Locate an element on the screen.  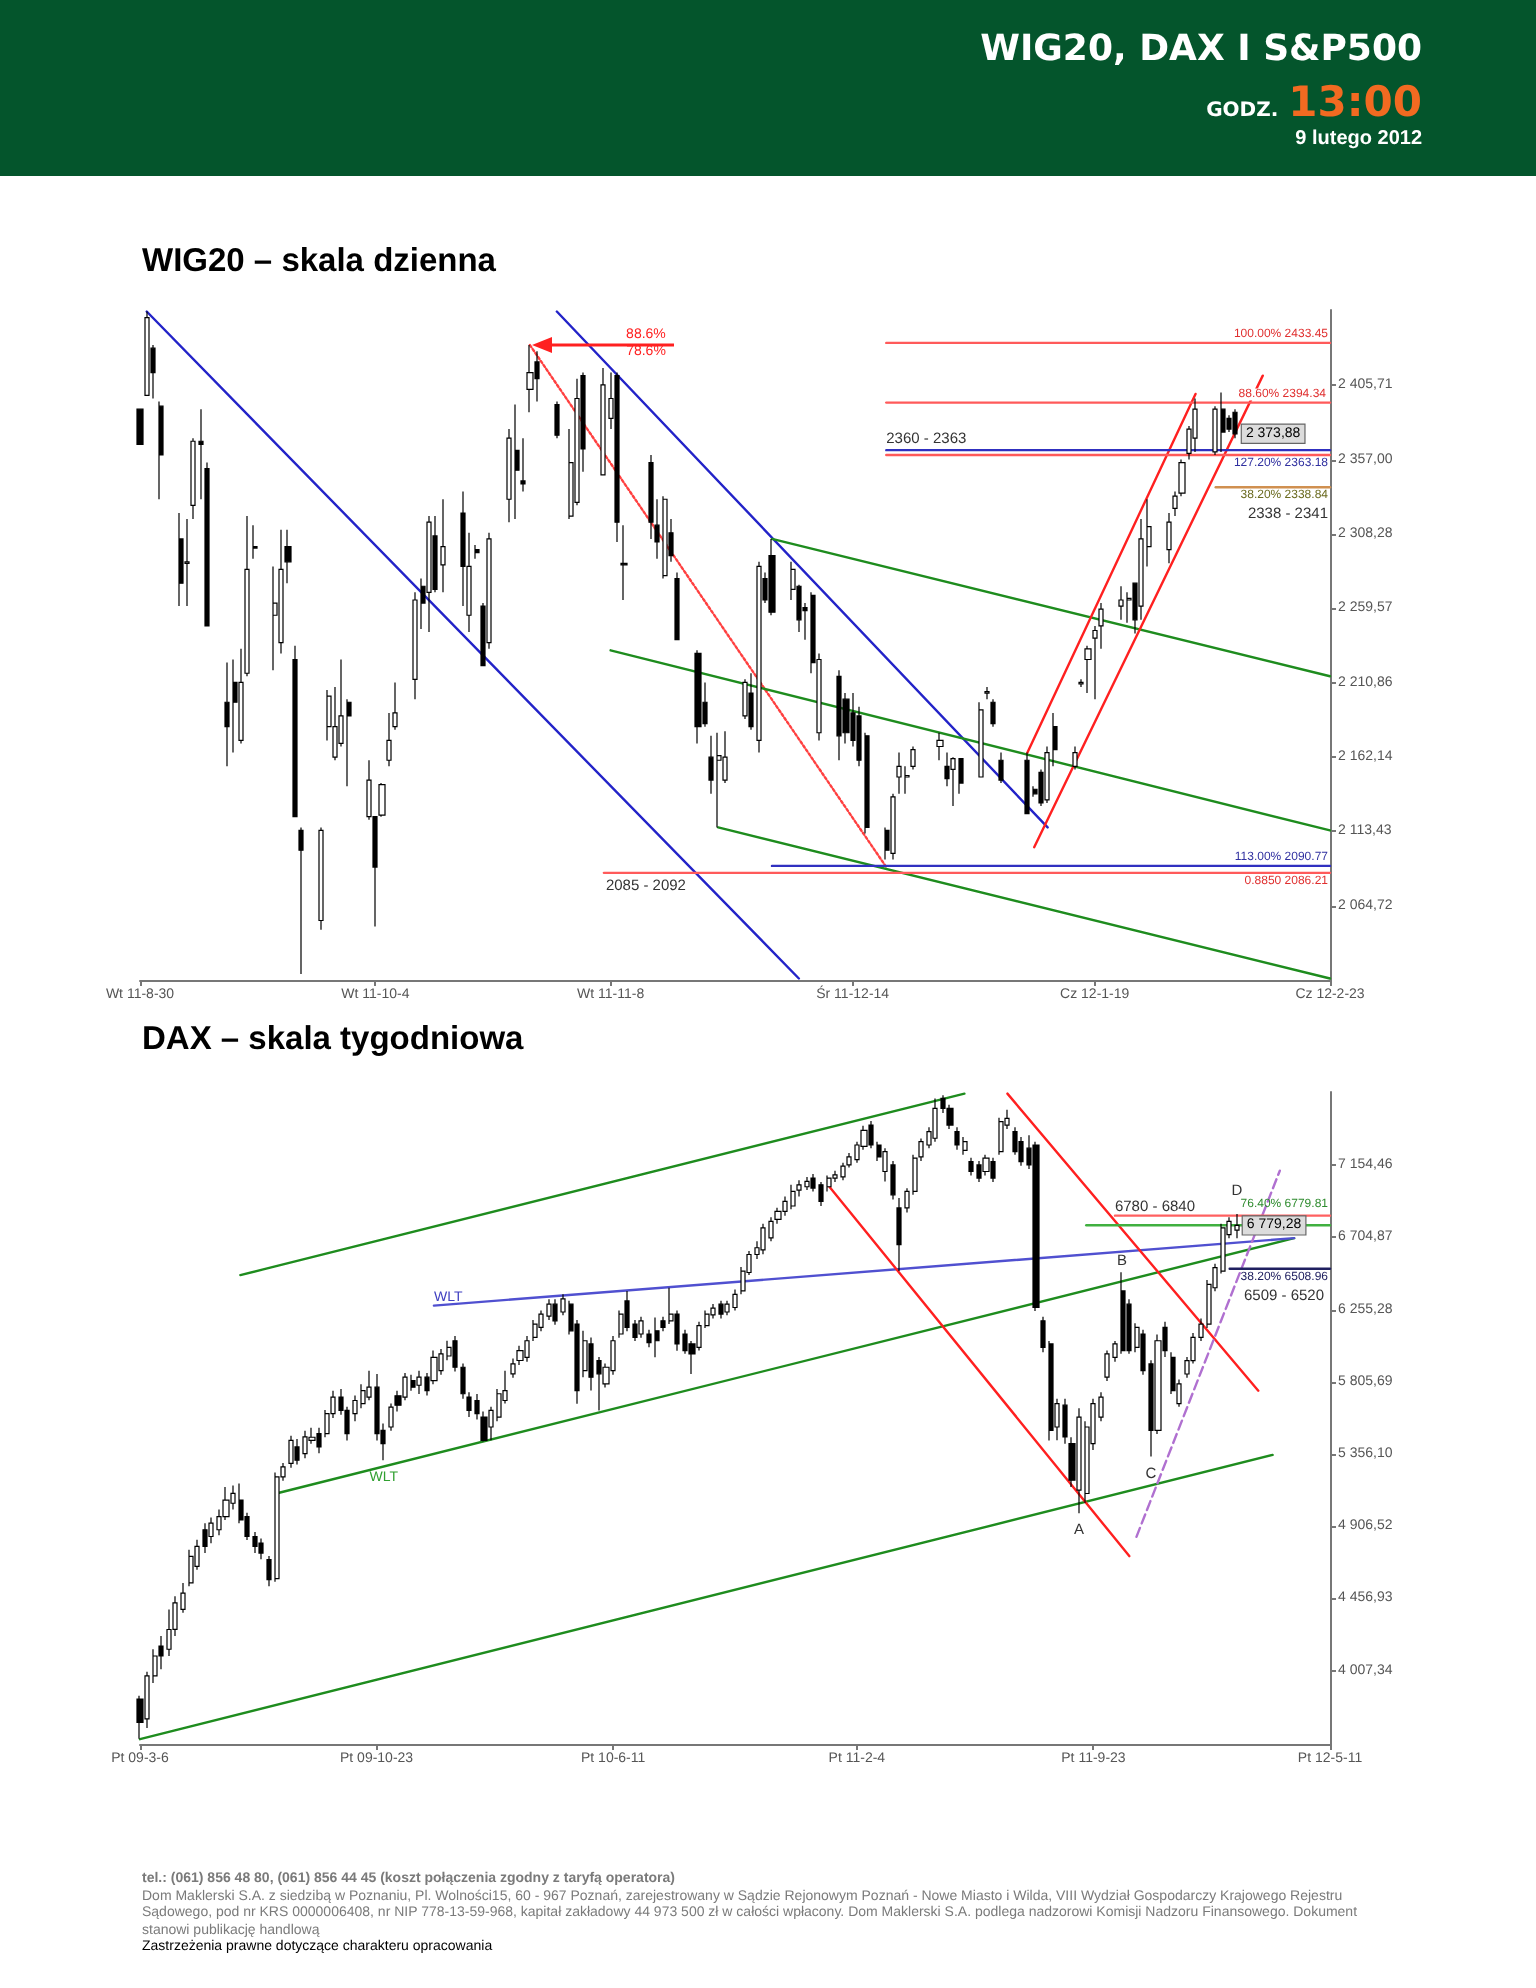
text: 13:00 is located at coordinates (1355, 102).